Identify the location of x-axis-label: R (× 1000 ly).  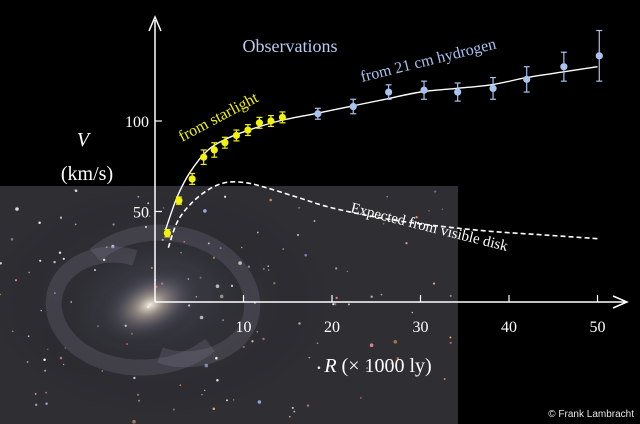
(377, 366).